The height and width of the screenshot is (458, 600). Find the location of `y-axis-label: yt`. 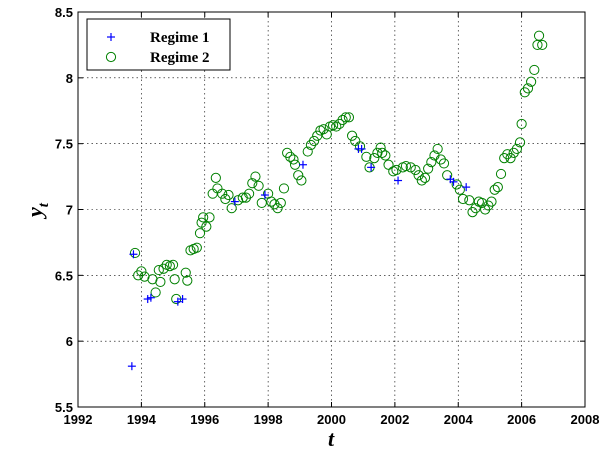

y-axis-label: yt is located at coordinates (37, 211).